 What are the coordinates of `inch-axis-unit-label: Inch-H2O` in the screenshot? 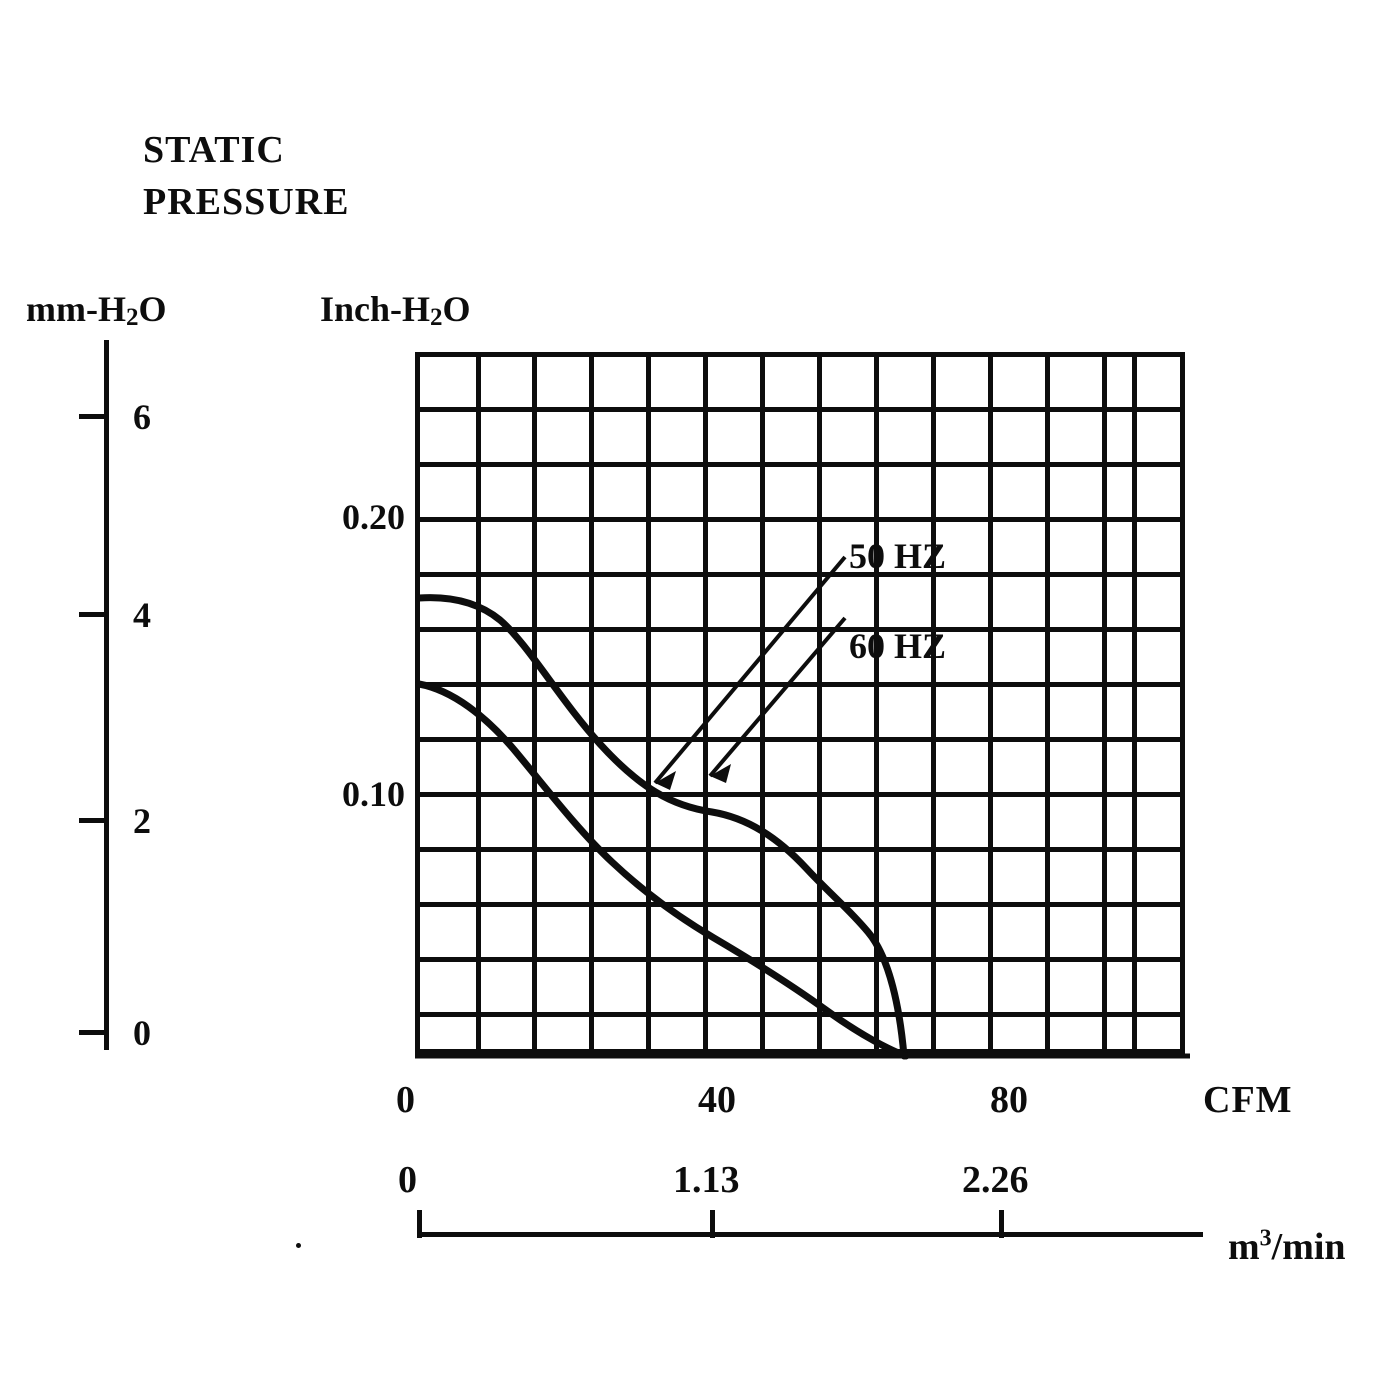 It's located at (395, 309).